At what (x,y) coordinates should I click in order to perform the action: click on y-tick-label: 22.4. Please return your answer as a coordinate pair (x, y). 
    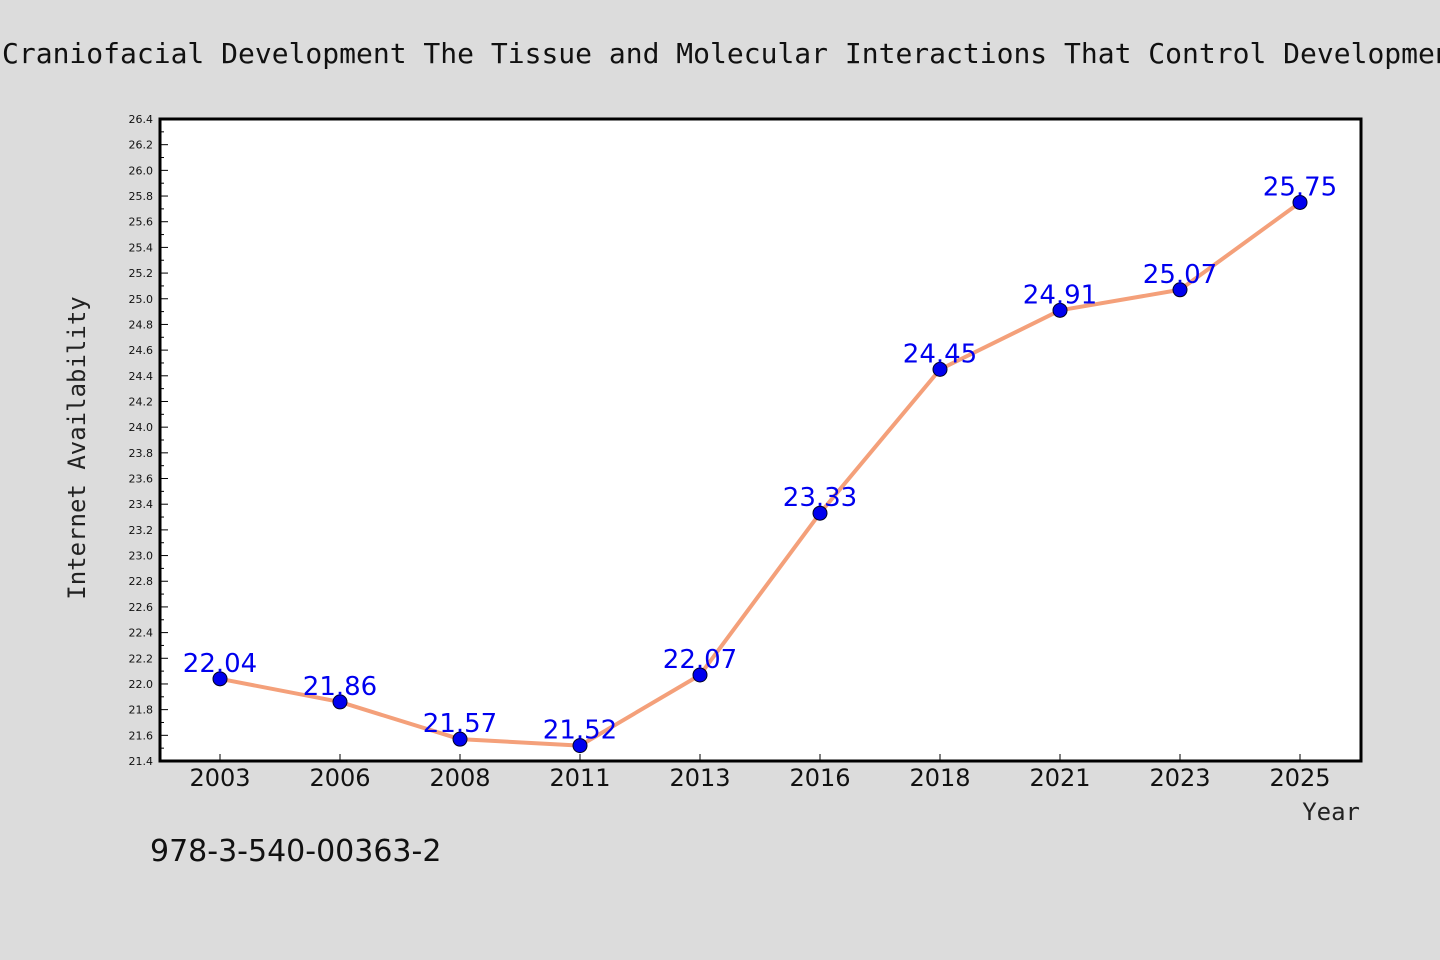
    Looking at the image, I should click on (141, 633).